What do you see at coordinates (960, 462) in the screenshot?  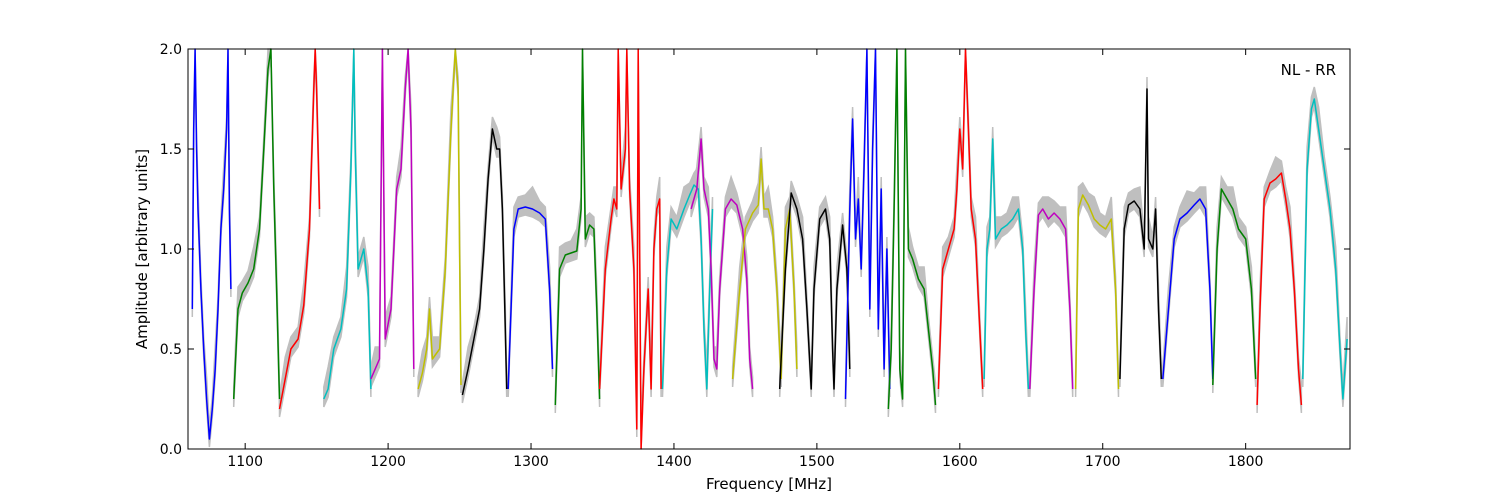 I see `x-tick-label: 1600` at bounding box center [960, 462].